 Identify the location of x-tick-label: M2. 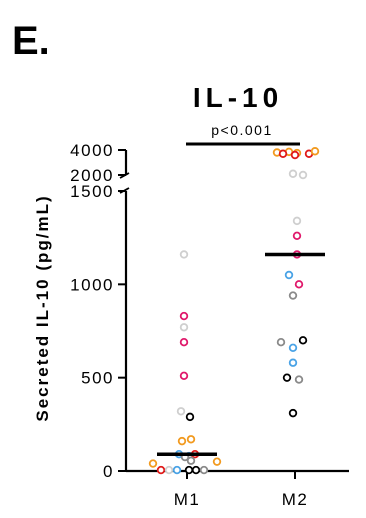
(295, 499).